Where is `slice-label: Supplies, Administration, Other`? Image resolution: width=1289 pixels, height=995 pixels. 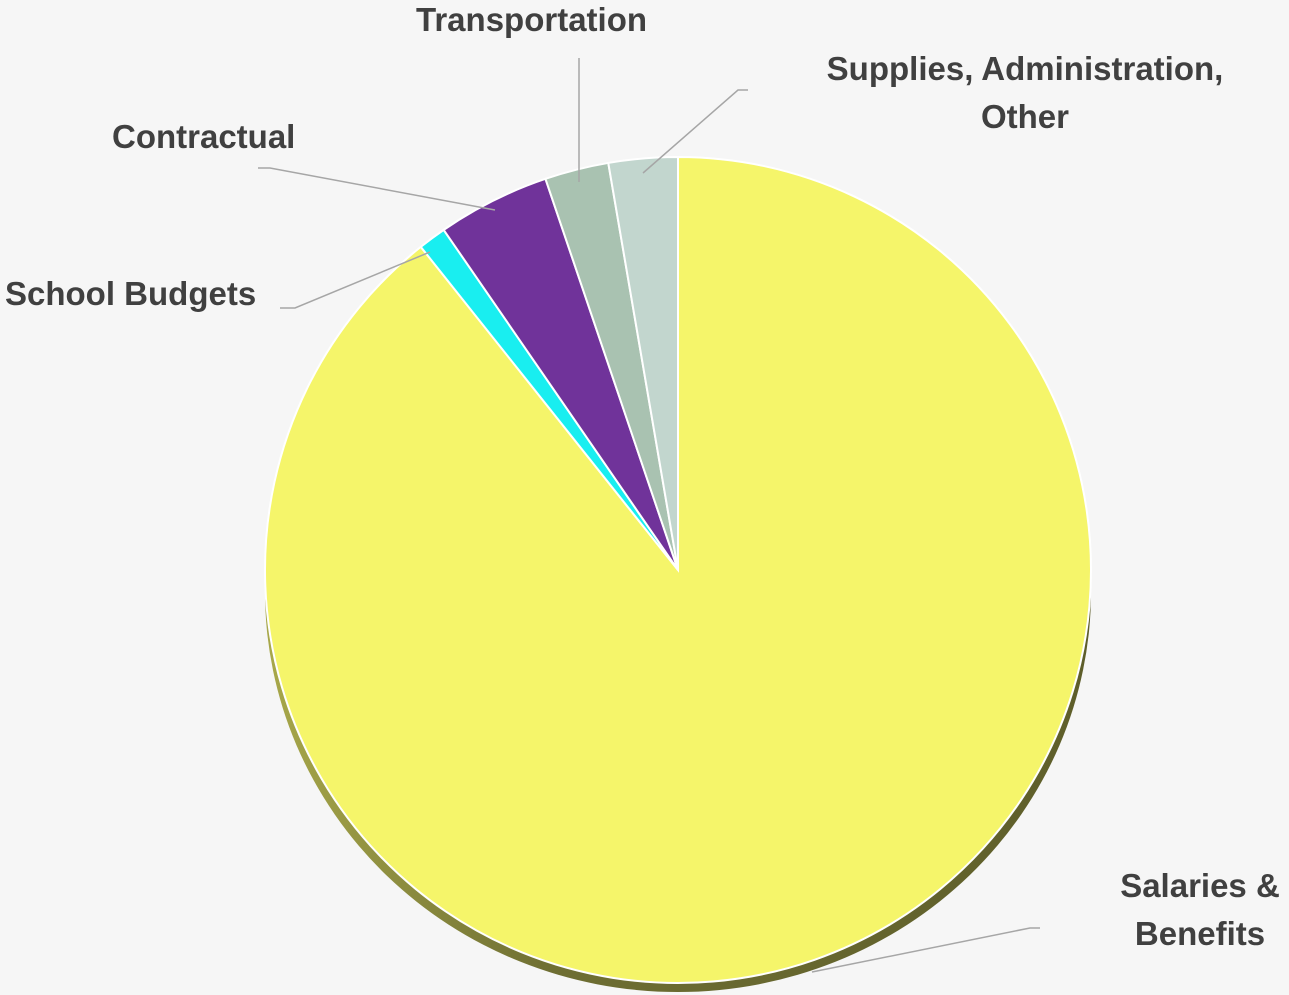
slice-label: Supplies, Administration, Other is located at coordinates (1025, 92).